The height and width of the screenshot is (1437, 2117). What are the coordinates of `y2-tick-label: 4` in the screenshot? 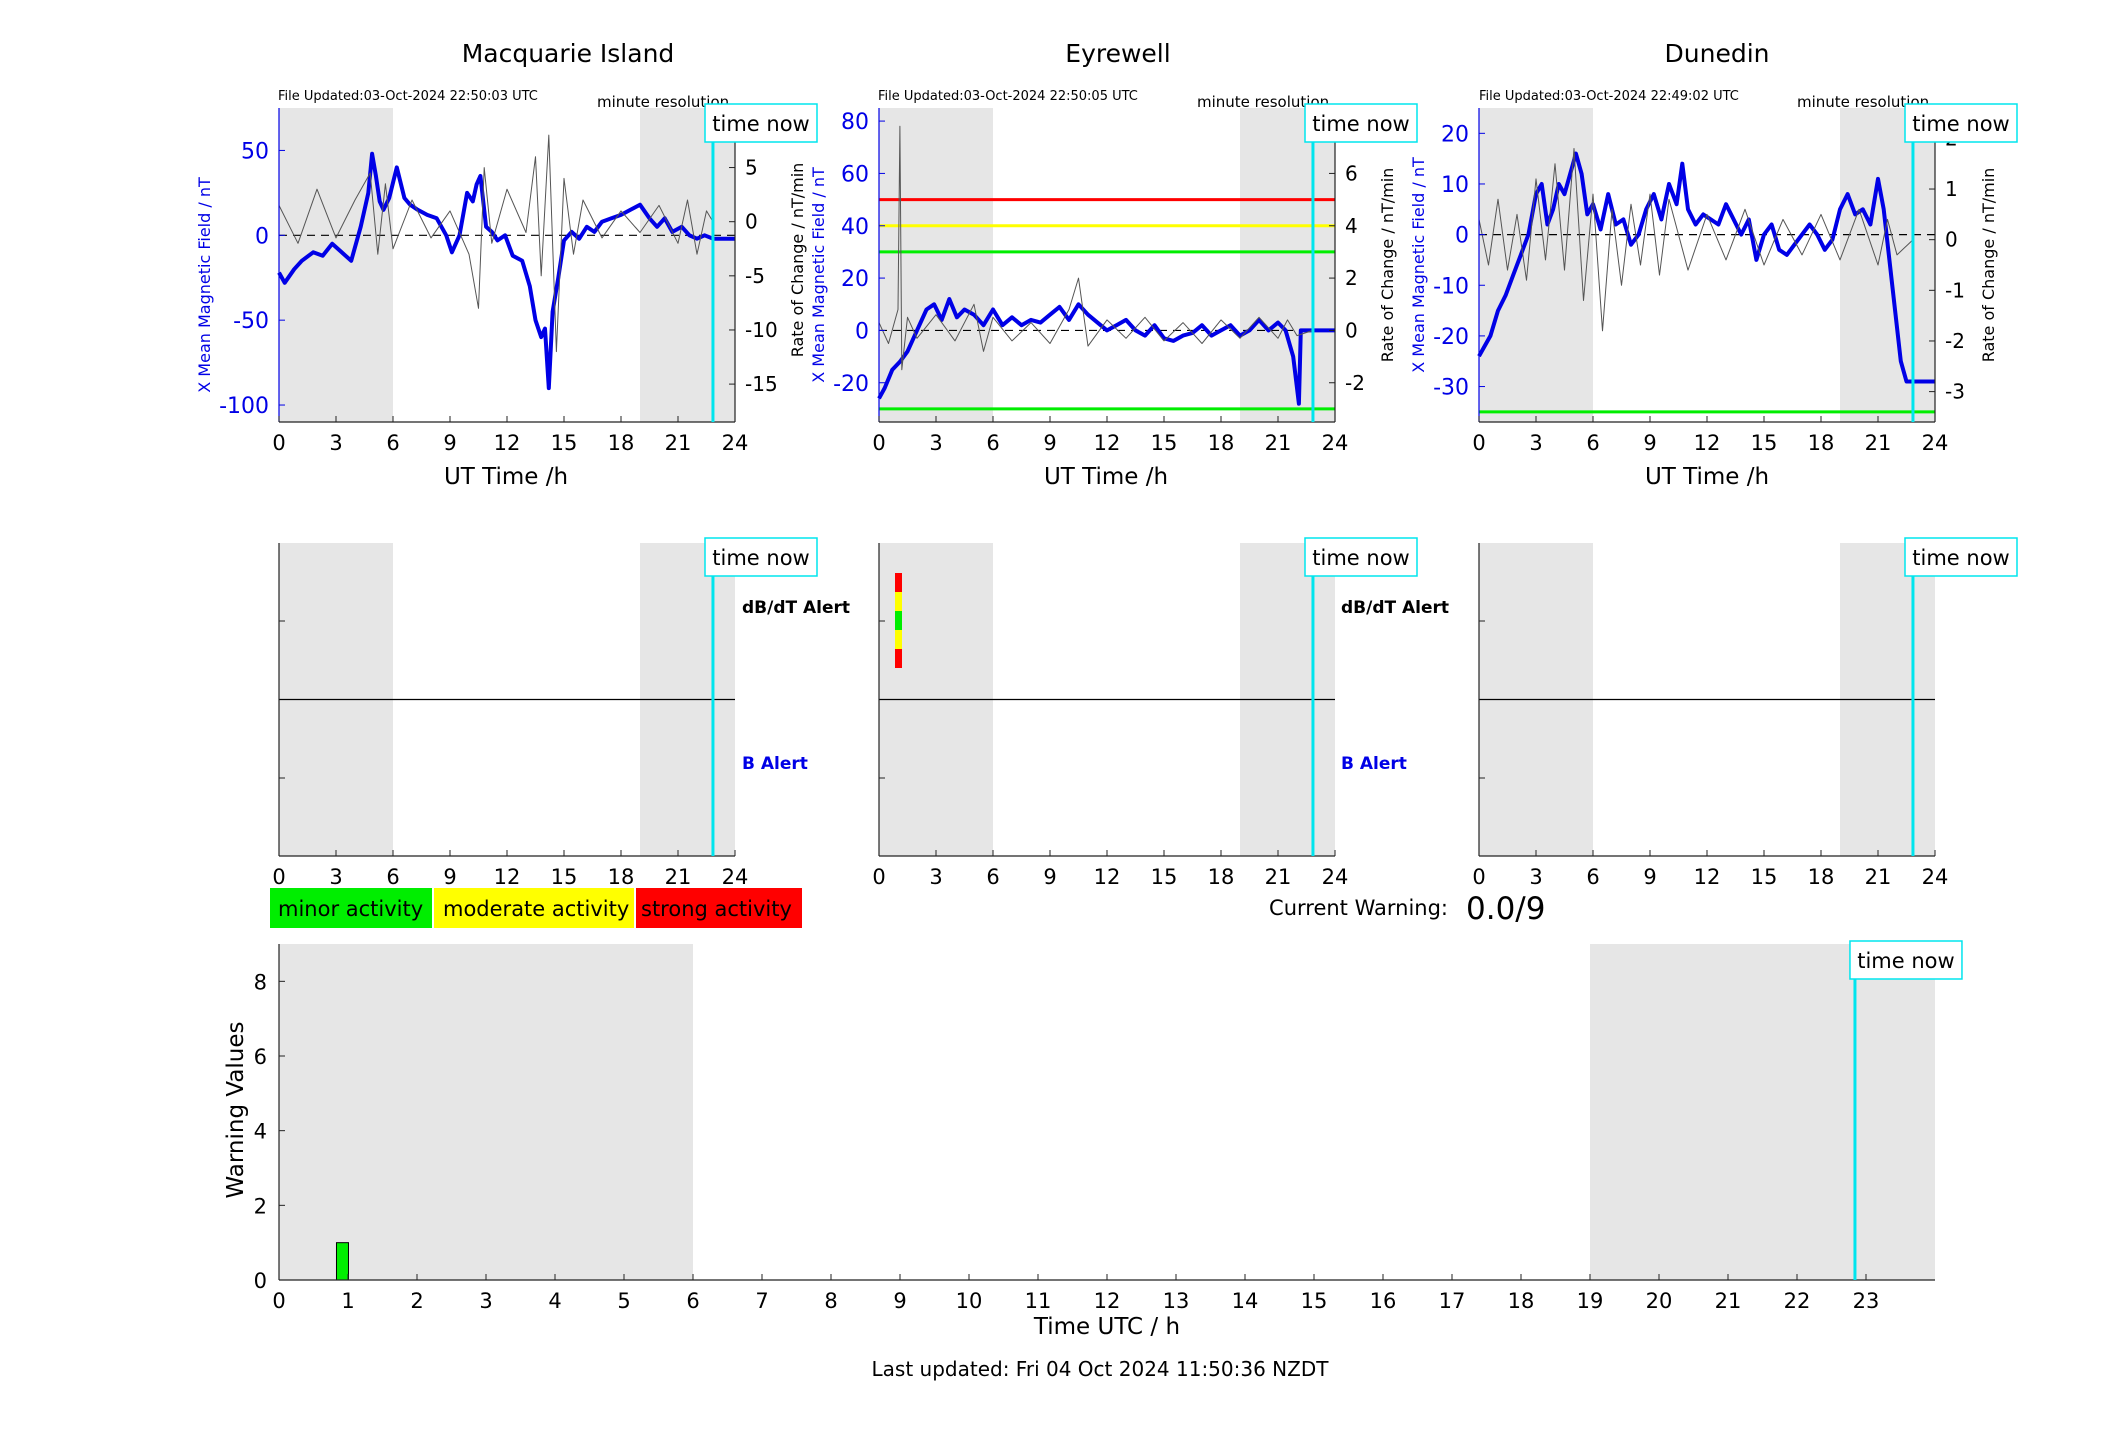 It's located at (1351, 226).